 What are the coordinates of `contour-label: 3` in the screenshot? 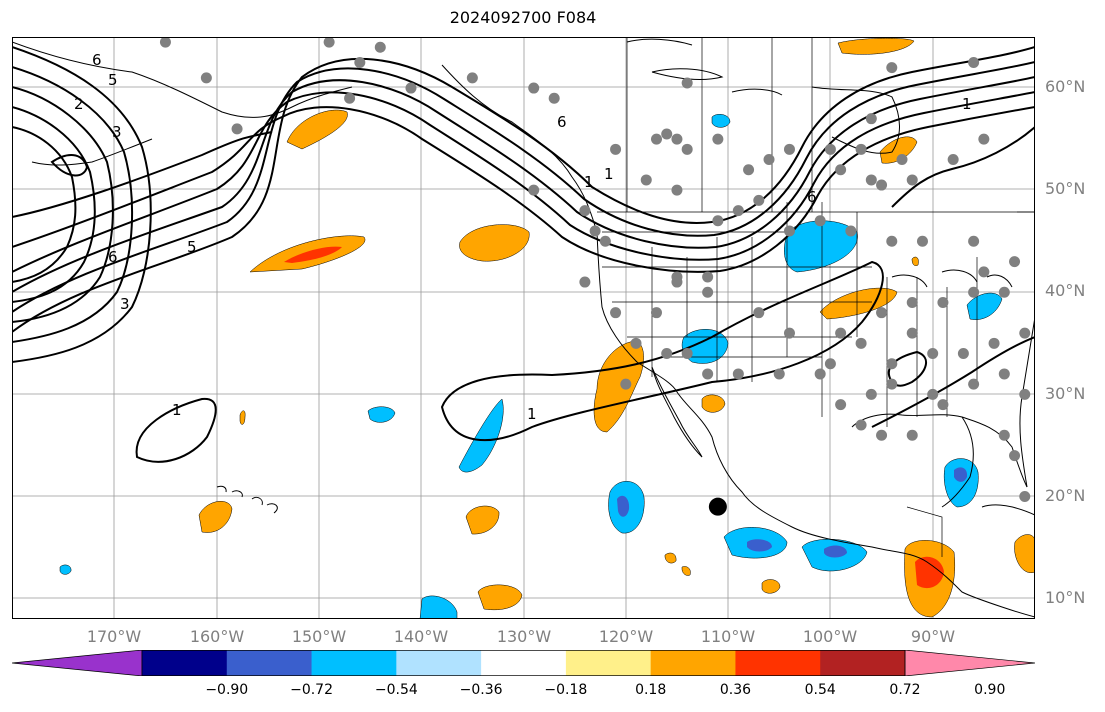 It's located at (125, 304).